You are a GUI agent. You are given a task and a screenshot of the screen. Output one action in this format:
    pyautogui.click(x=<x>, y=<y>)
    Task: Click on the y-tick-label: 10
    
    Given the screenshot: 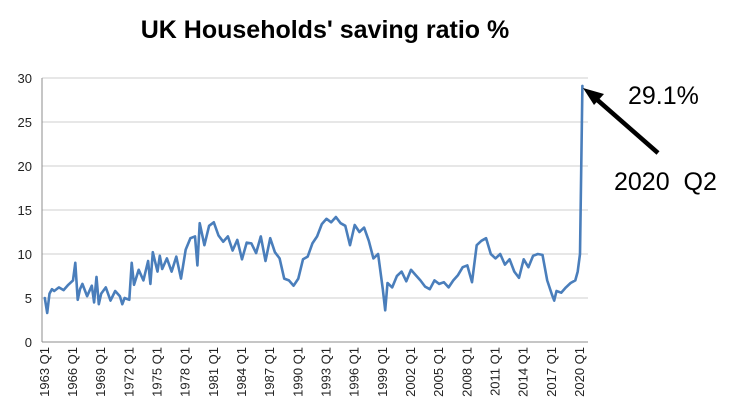 What is the action you would take?
    pyautogui.click(x=25, y=254)
    